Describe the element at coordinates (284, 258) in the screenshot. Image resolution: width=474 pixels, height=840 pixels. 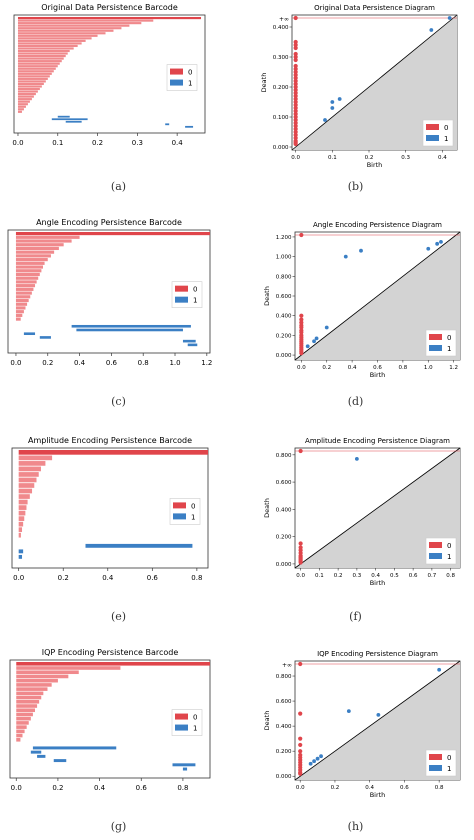
I see `y-tick-label: 1.000` at that location.